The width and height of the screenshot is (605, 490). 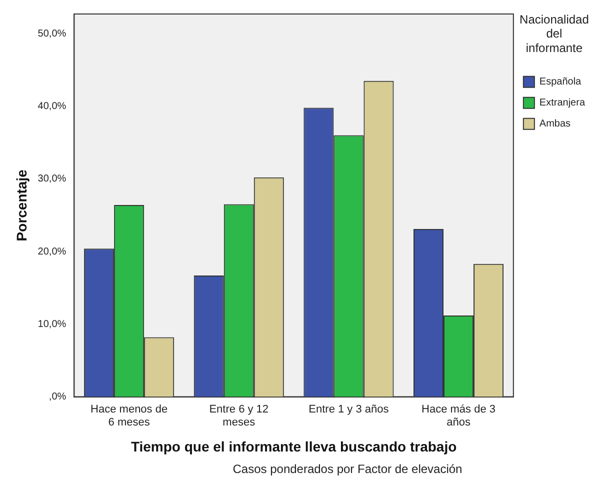 I want to click on legend-title: Nacionalidad del informante, so click(x=554, y=34).